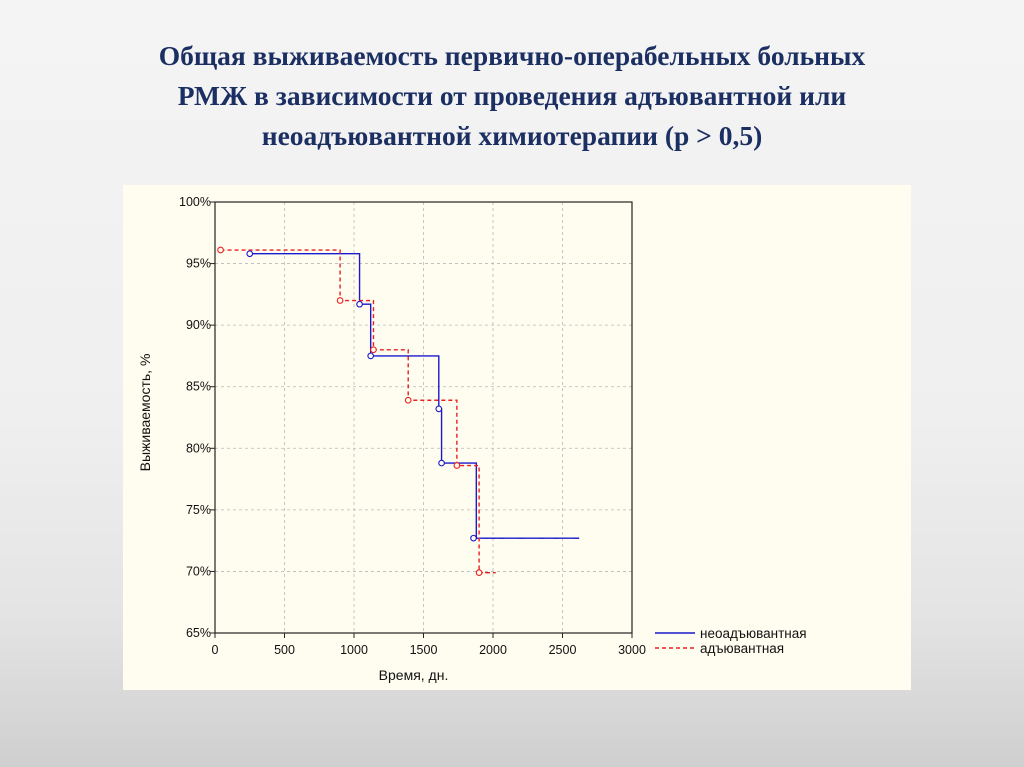 The height and width of the screenshot is (767, 1024). What do you see at coordinates (753, 633) in the screenshot?
I see `legend-label-neoadjuvant: неоадъювантная` at bounding box center [753, 633].